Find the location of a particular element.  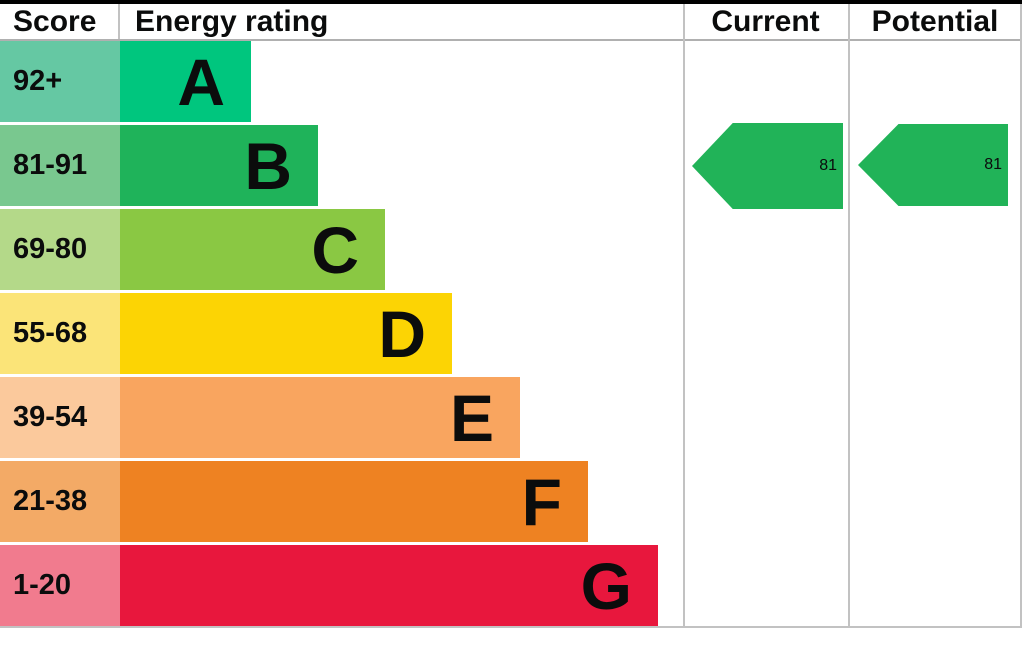

band-score-range: 1-20 is located at coordinates (60, 585).